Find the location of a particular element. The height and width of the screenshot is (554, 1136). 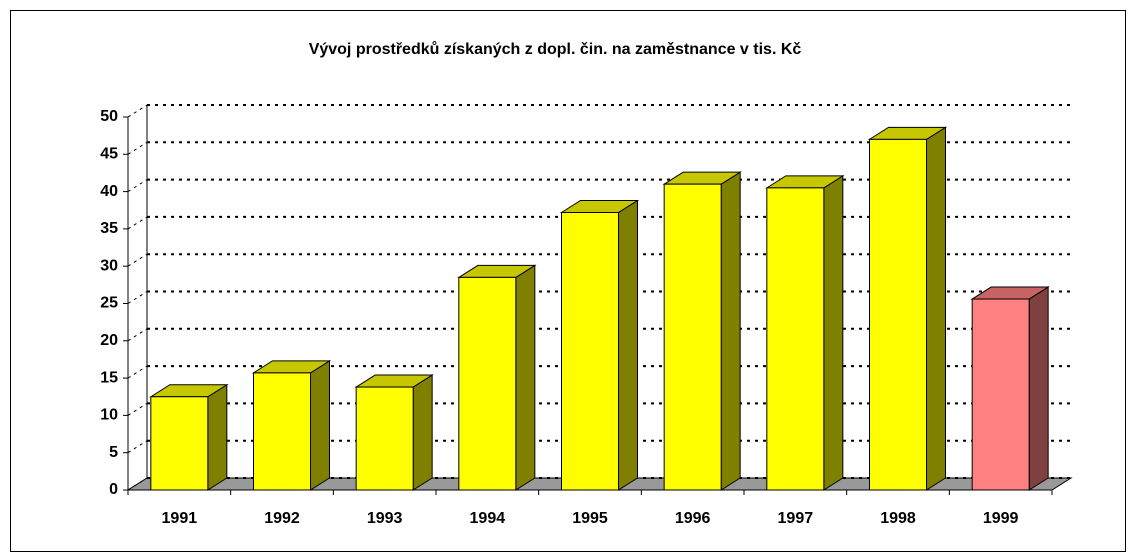

x-tick-label: 1999 is located at coordinates (1001, 518).